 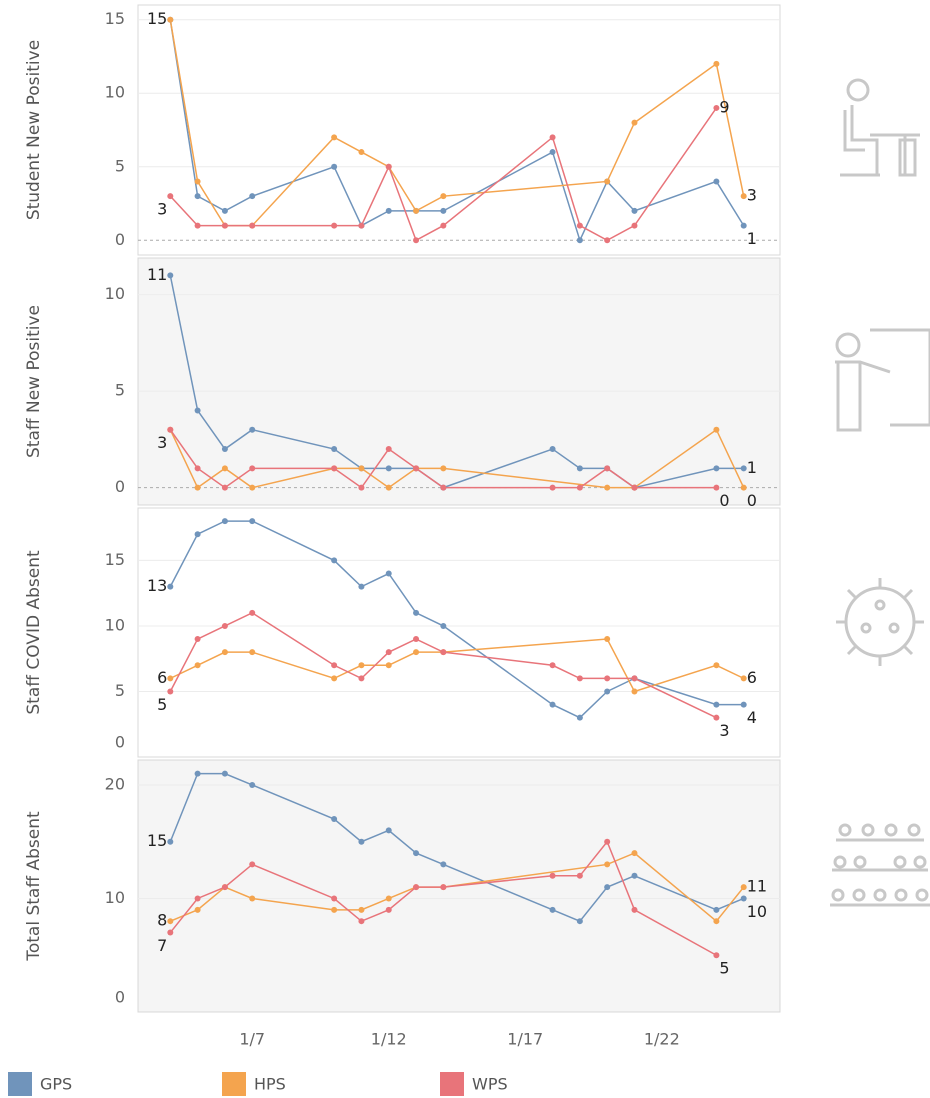 I want to click on y-tick-label: 0, so click(x=120, y=997).